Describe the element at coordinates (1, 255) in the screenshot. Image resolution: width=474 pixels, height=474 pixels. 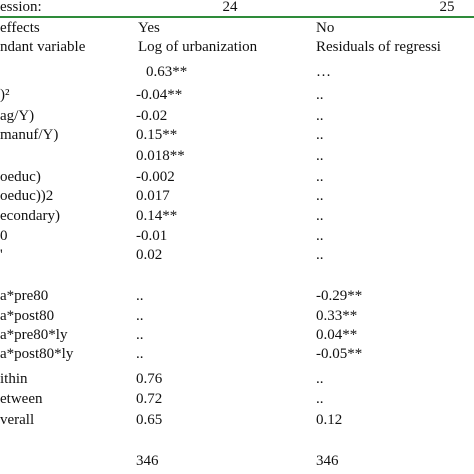
I see `row-label: '` at that location.